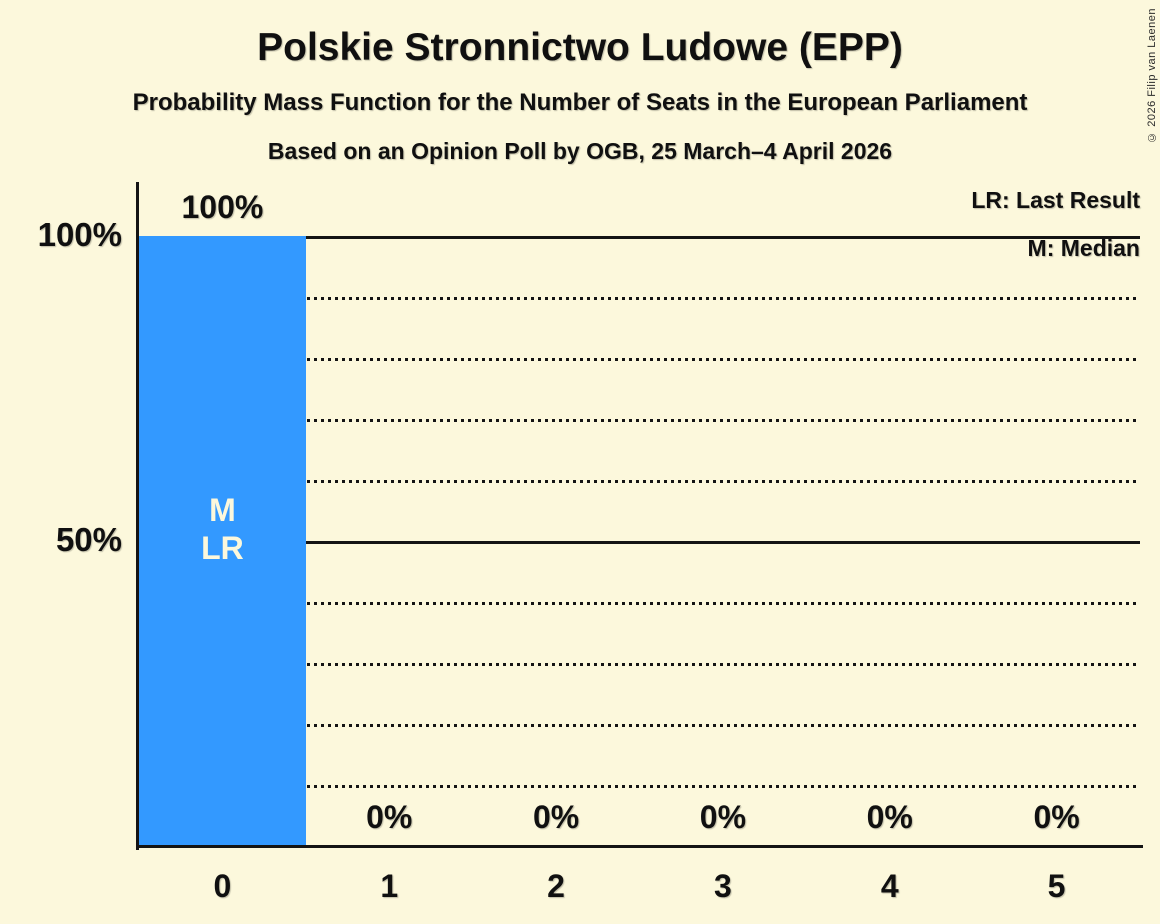  Describe the element at coordinates (222, 510) in the screenshot. I see `bar-annotation-line: M` at that location.